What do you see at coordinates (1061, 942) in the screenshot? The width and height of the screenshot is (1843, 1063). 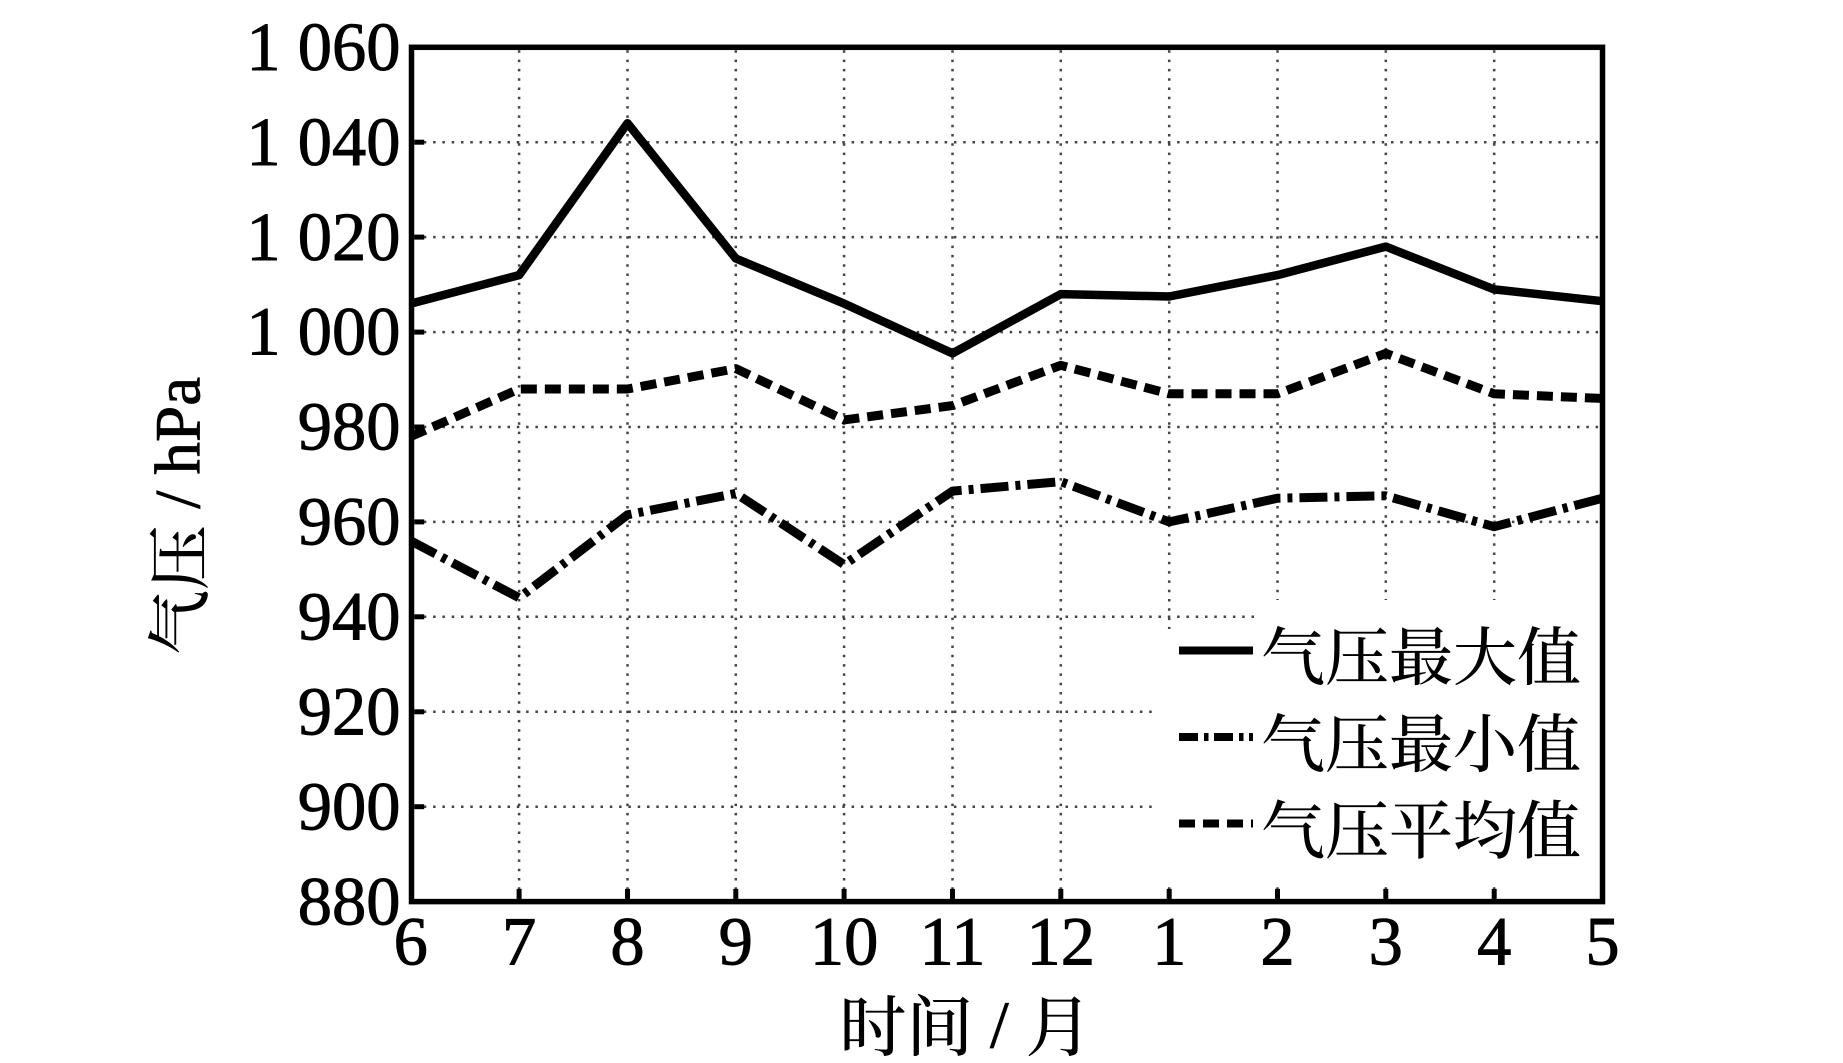 I see `svg-text: 12` at bounding box center [1061, 942].